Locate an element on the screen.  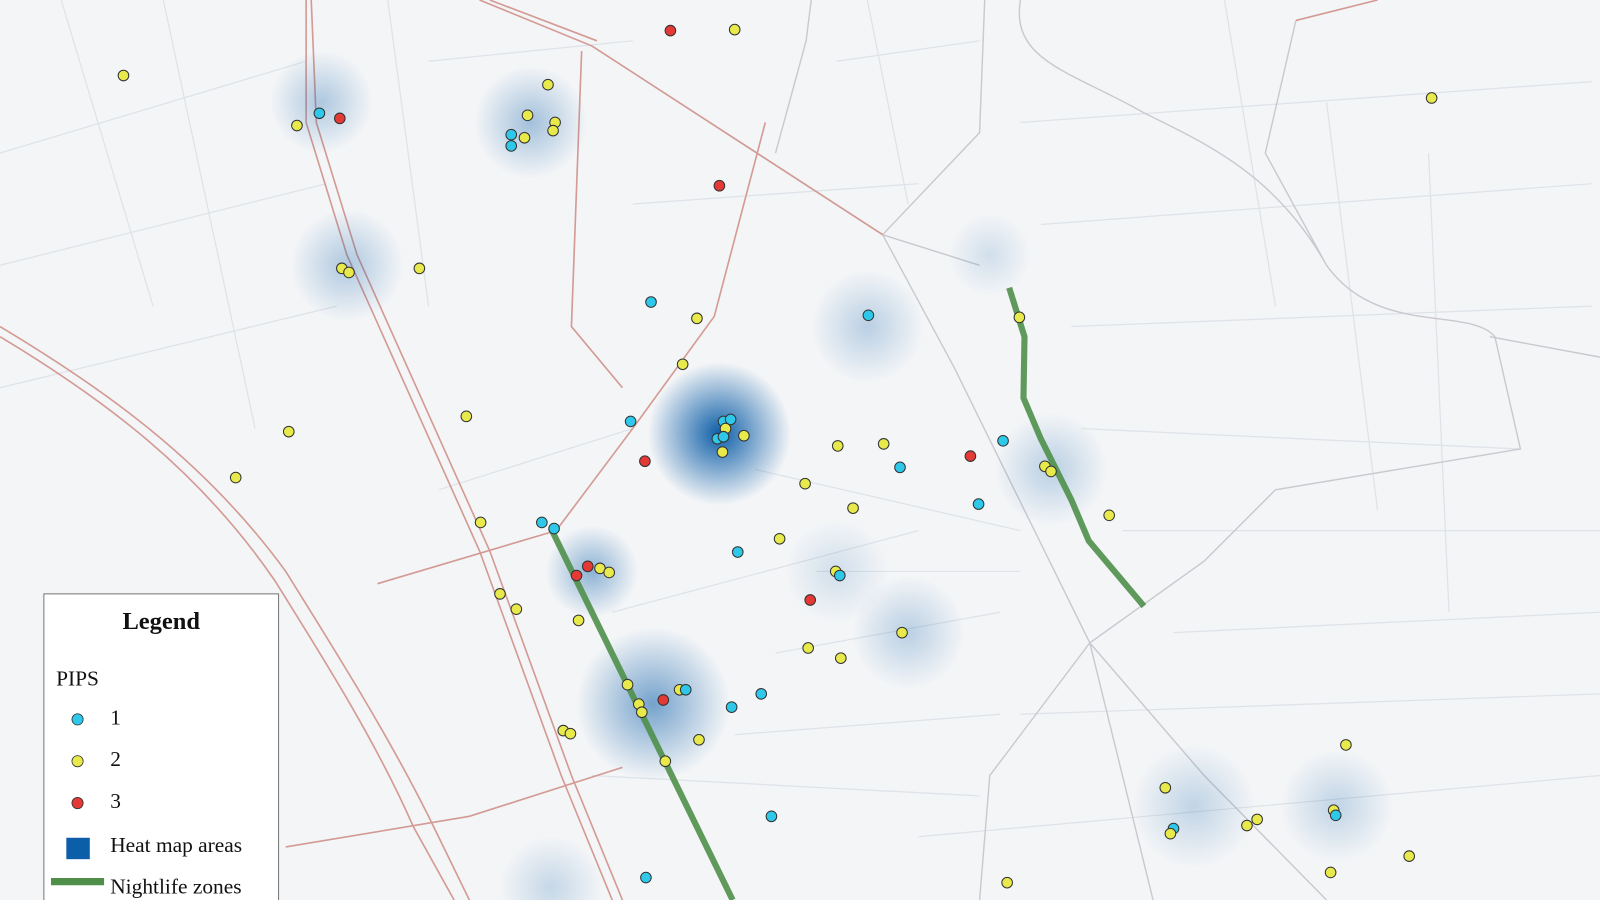
legend-group-title: PIPS is located at coordinates (77, 679).